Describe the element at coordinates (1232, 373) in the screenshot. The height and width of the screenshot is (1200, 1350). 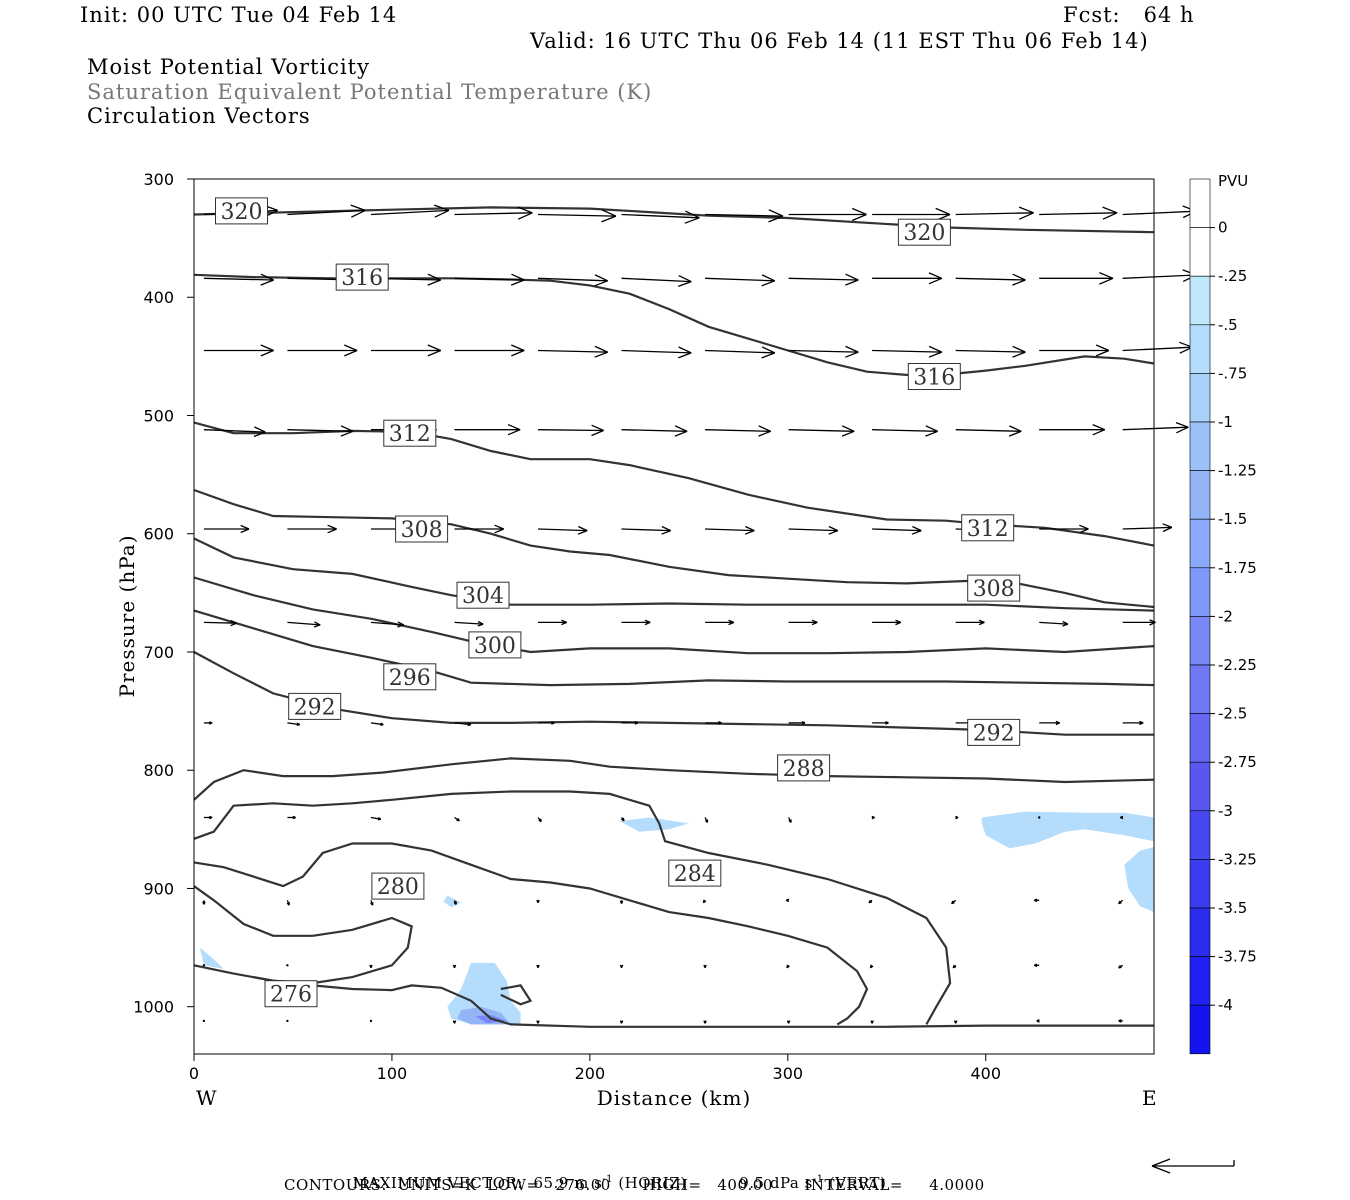
I see `colorbar-label: -.75` at that location.